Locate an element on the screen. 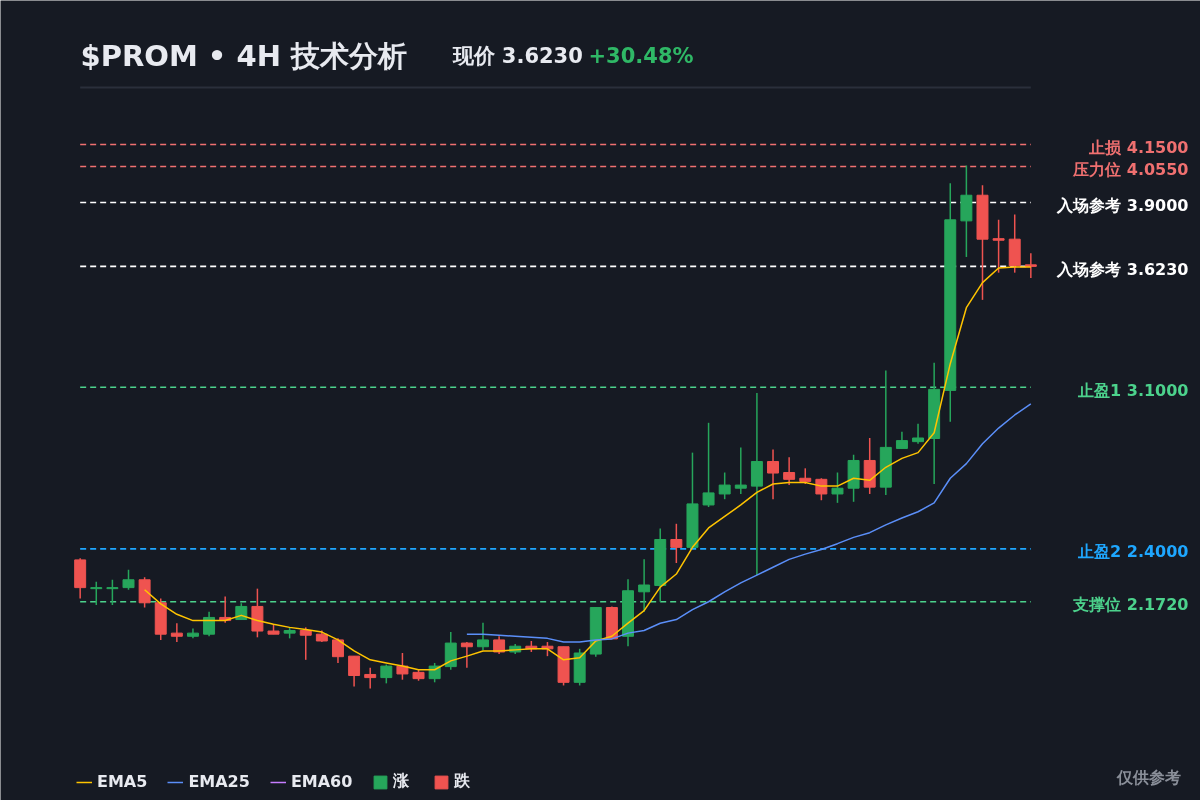  ref-line-label: 入场参考 3.9000 is located at coordinates (1122, 206).